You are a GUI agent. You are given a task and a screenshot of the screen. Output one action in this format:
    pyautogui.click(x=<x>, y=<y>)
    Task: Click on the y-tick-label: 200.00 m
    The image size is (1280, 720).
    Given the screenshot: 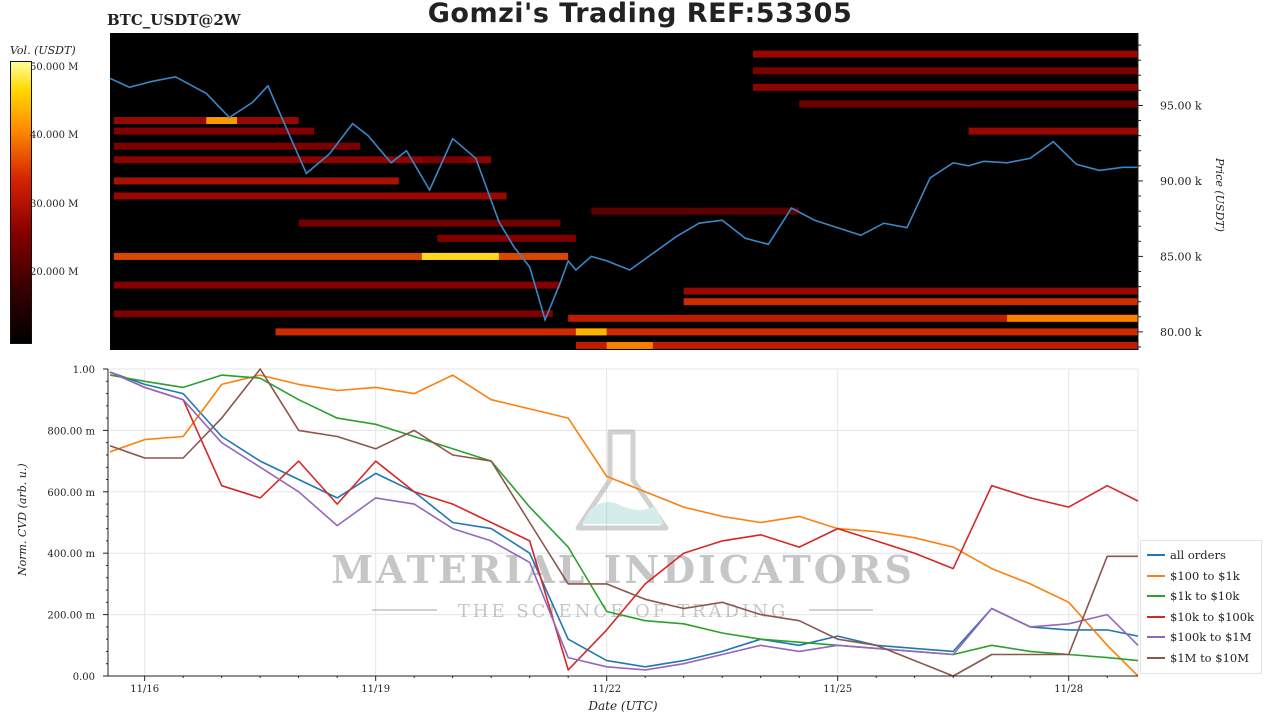 What is the action you would take?
    pyautogui.click(x=71, y=616)
    